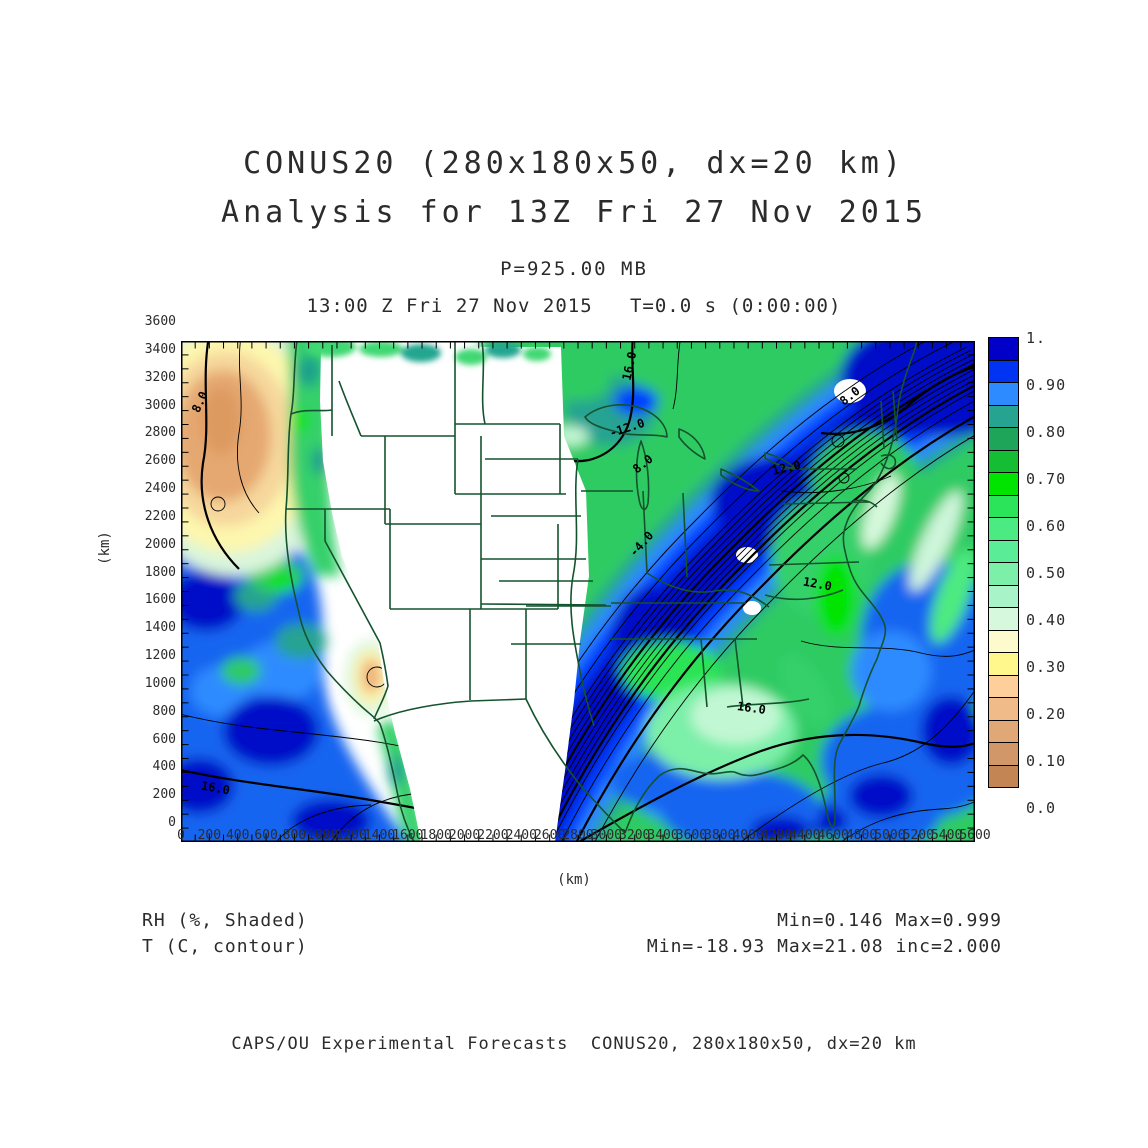  What do you see at coordinates (493, 835) in the screenshot?
I see `x-tick-label: 2200` at bounding box center [493, 835].